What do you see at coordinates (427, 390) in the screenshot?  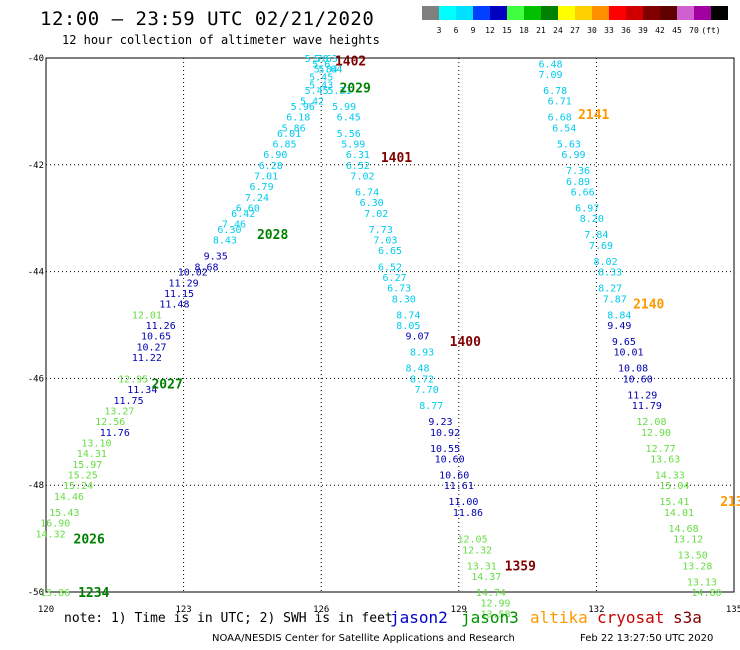 I see `wave-height-value: 7.70` at bounding box center [427, 390].